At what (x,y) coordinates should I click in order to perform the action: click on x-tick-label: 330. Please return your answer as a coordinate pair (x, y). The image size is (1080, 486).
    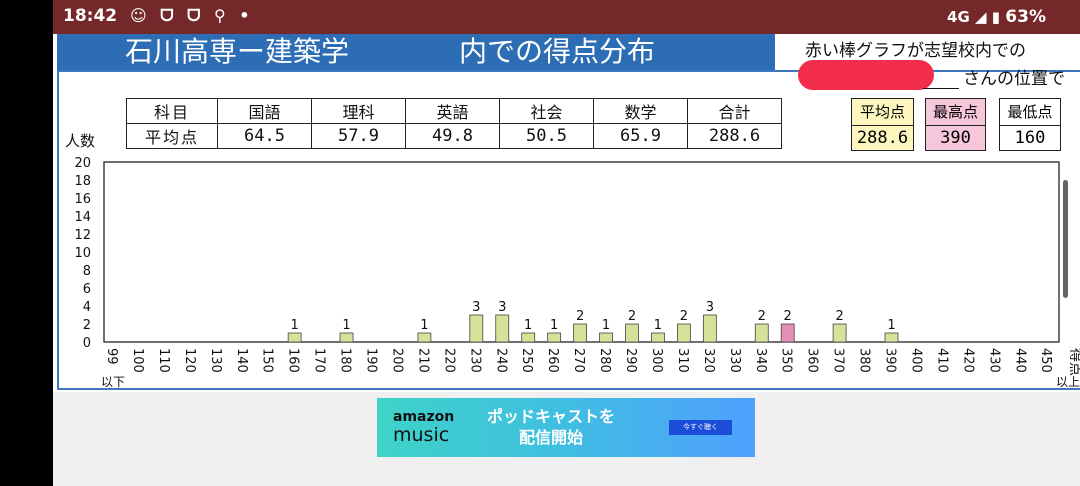
    Looking at the image, I should click on (734, 360).